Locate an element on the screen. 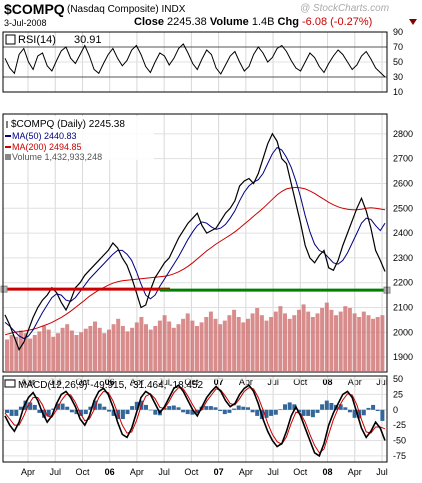  macd-tick-label: 0 is located at coordinates (395, 410).